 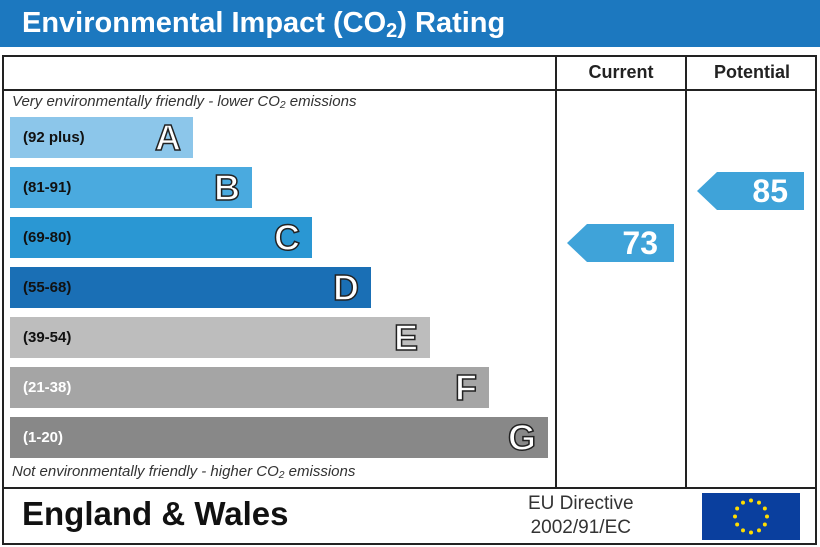 What do you see at coordinates (47, 187) in the screenshot?
I see `band-range: (81-91)` at bounding box center [47, 187].